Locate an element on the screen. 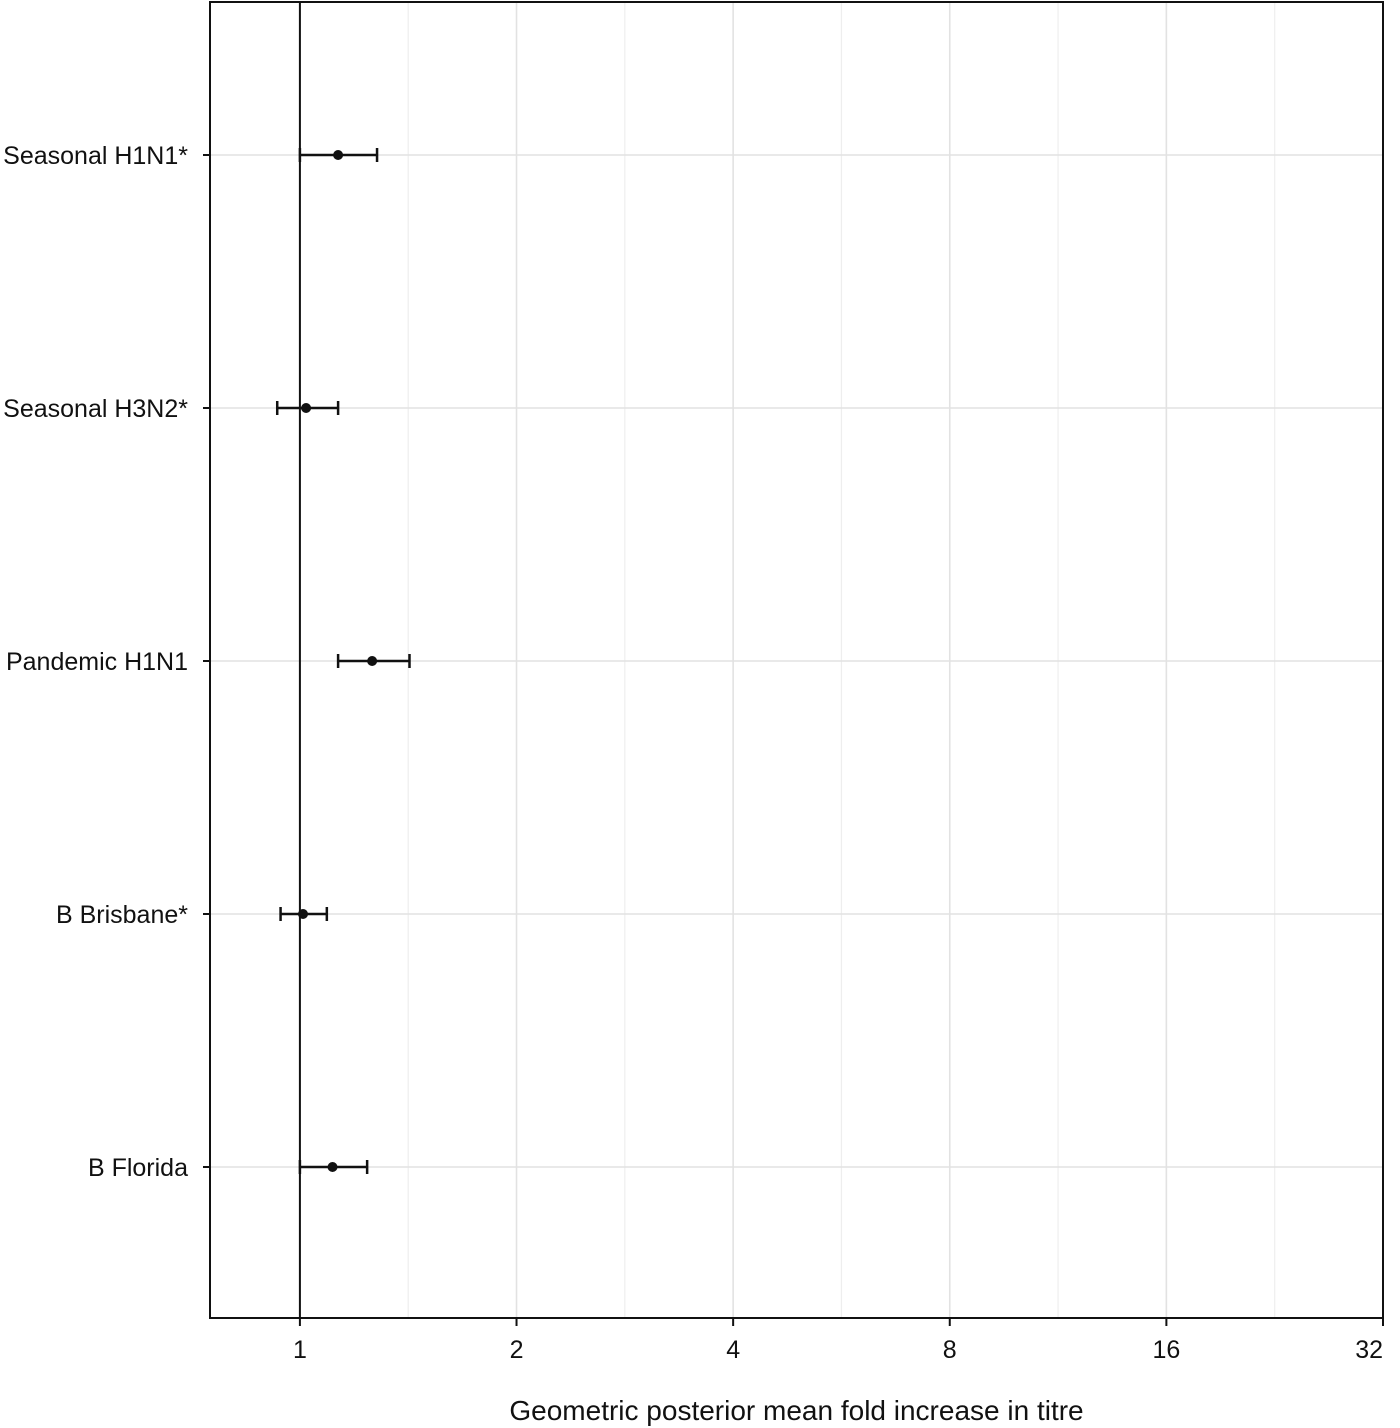  x-tick-label: 16 is located at coordinates (1166, 1350).